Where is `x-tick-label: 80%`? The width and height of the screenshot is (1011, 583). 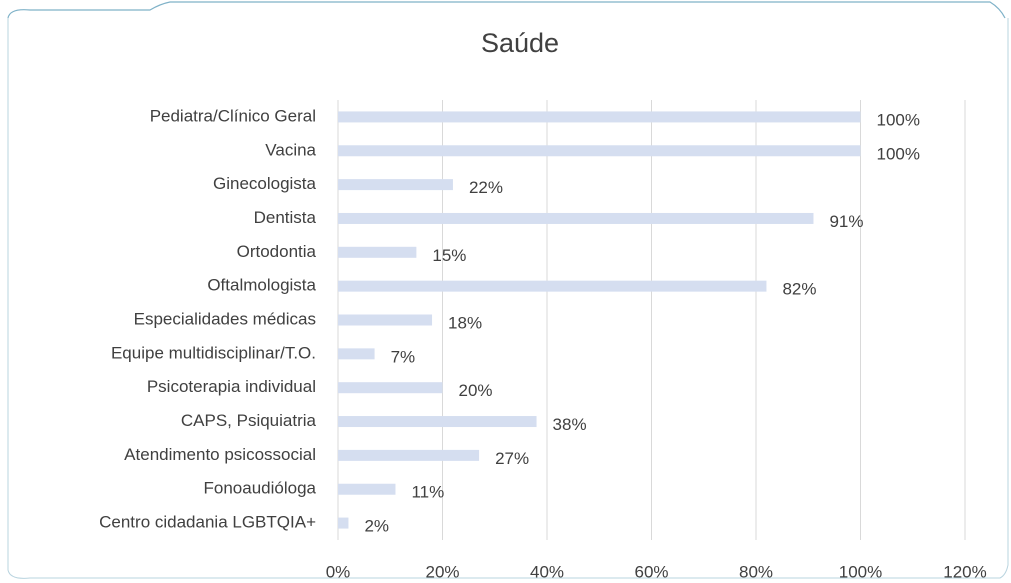
x-tick-label: 80% is located at coordinates (756, 571).